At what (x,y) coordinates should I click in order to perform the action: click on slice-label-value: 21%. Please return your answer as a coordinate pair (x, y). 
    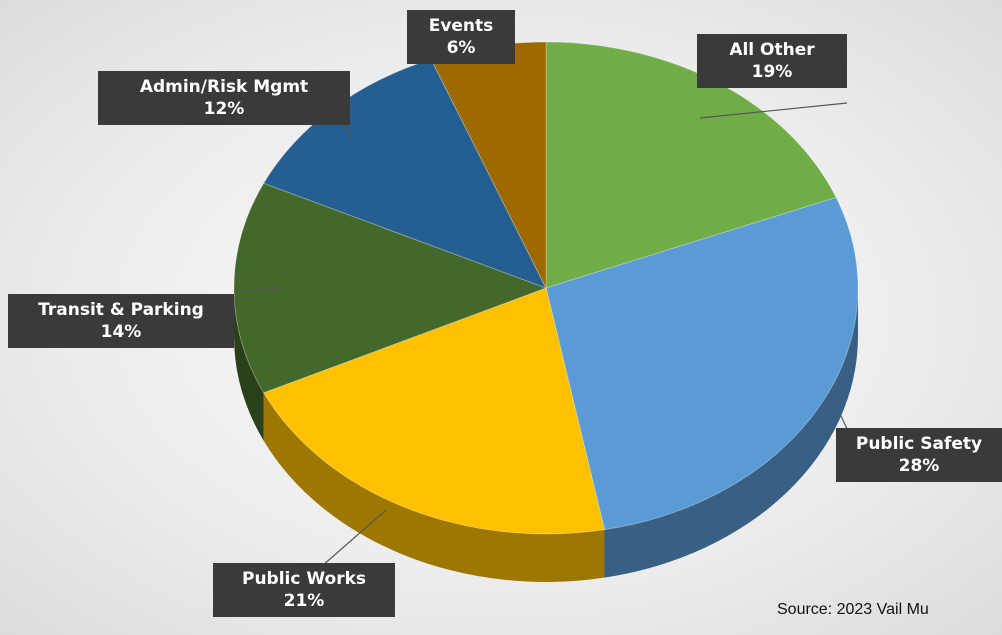
    Looking at the image, I should click on (304, 601).